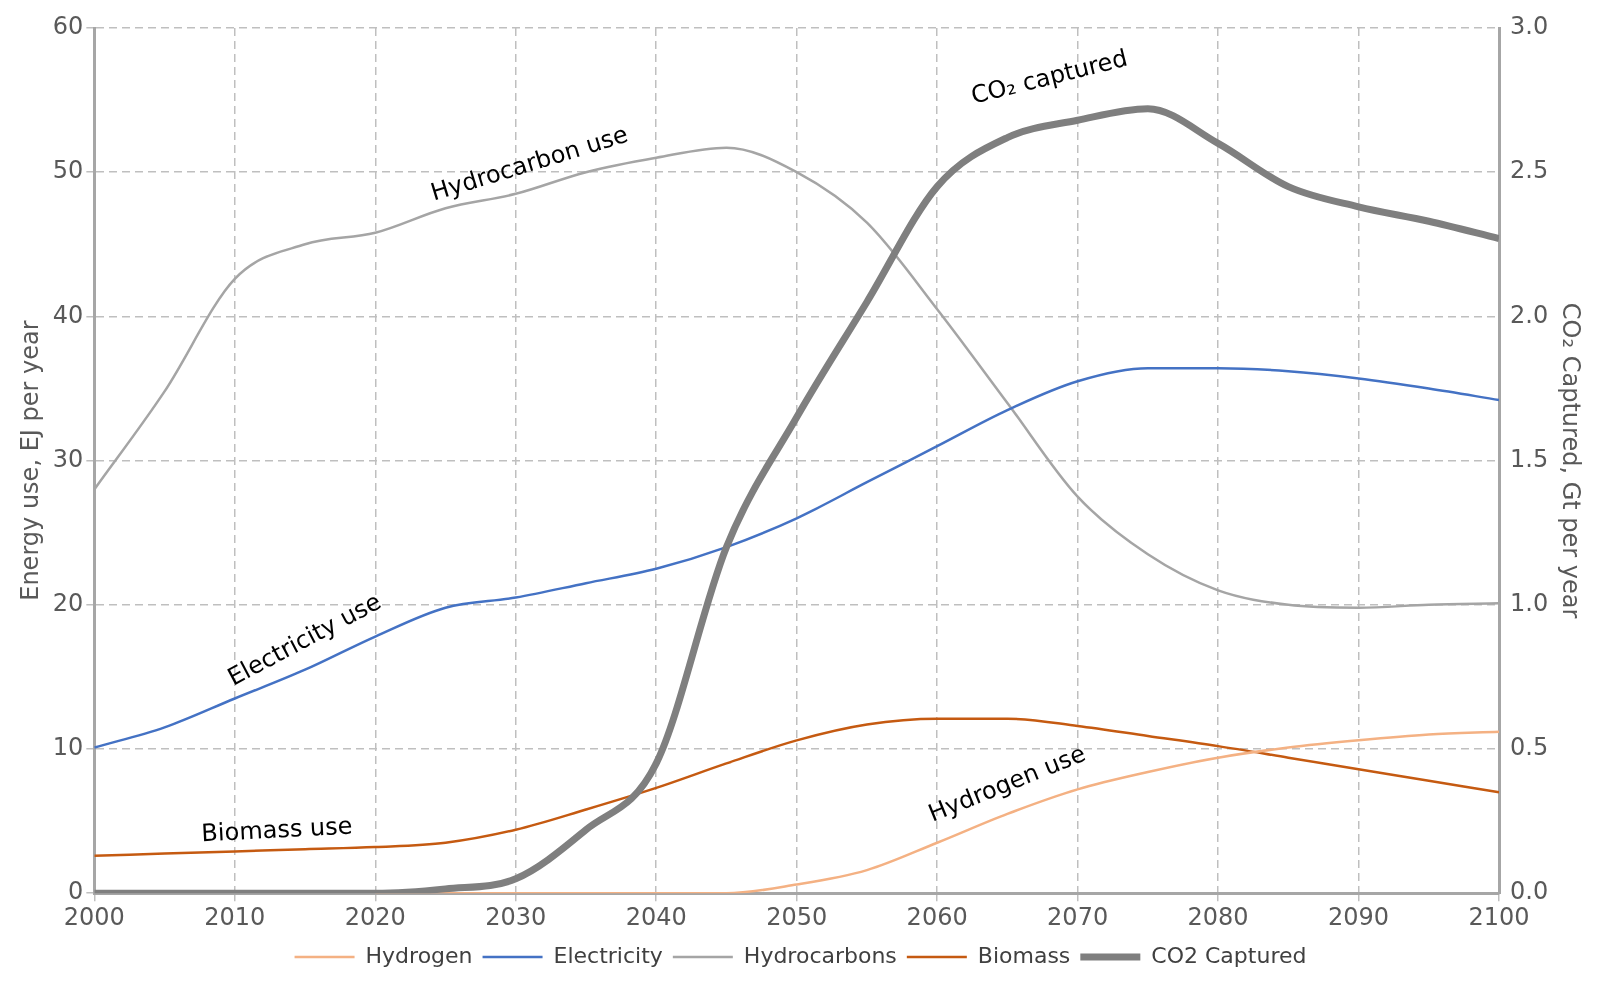 The height and width of the screenshot is (989, 1608). I want to click on y2-tick-label: 2.5, so click(1529, 170).